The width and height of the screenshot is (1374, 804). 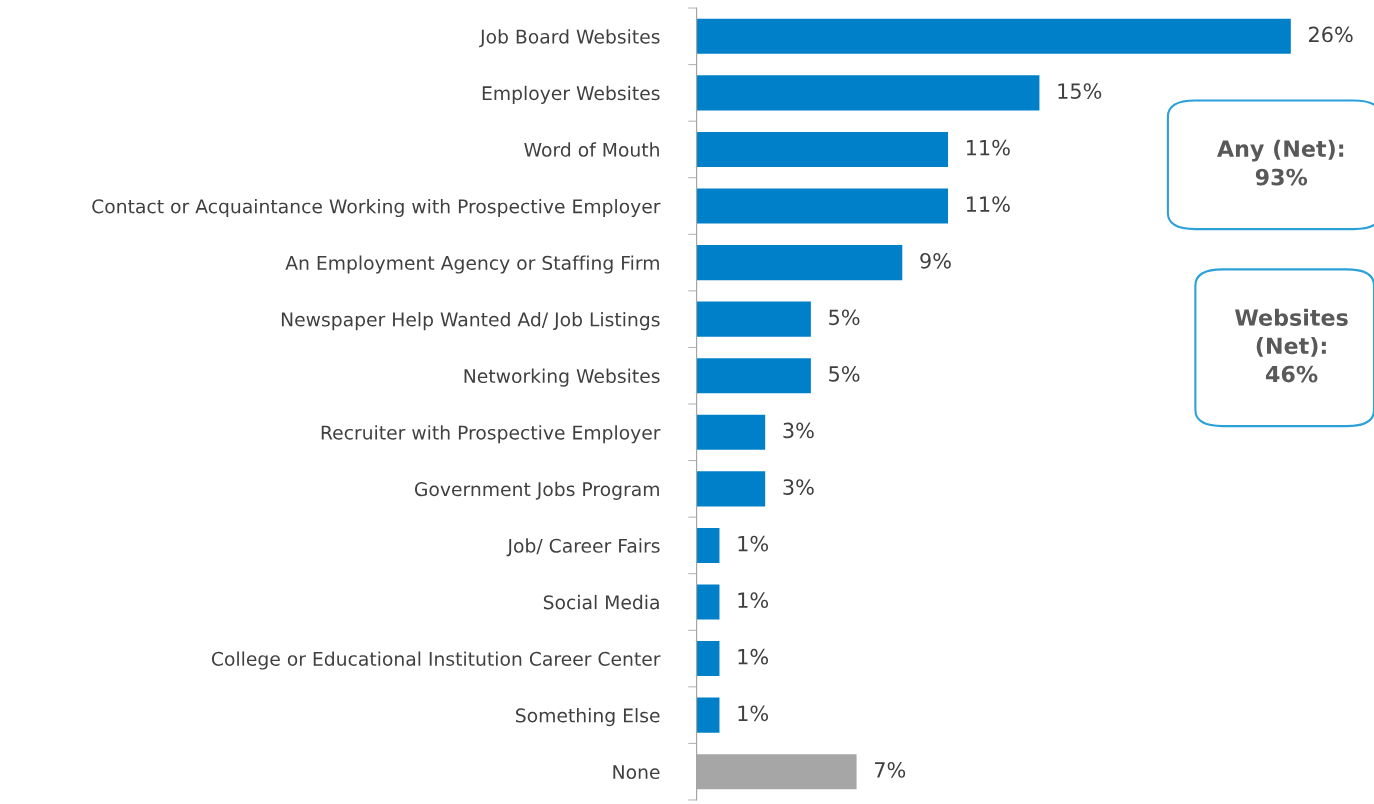 What do you see at coordinates (436, 660) in the screenshot?
I see `y-tick-label: College or Educational Institution Career Center` at bounding box center [436, 660].